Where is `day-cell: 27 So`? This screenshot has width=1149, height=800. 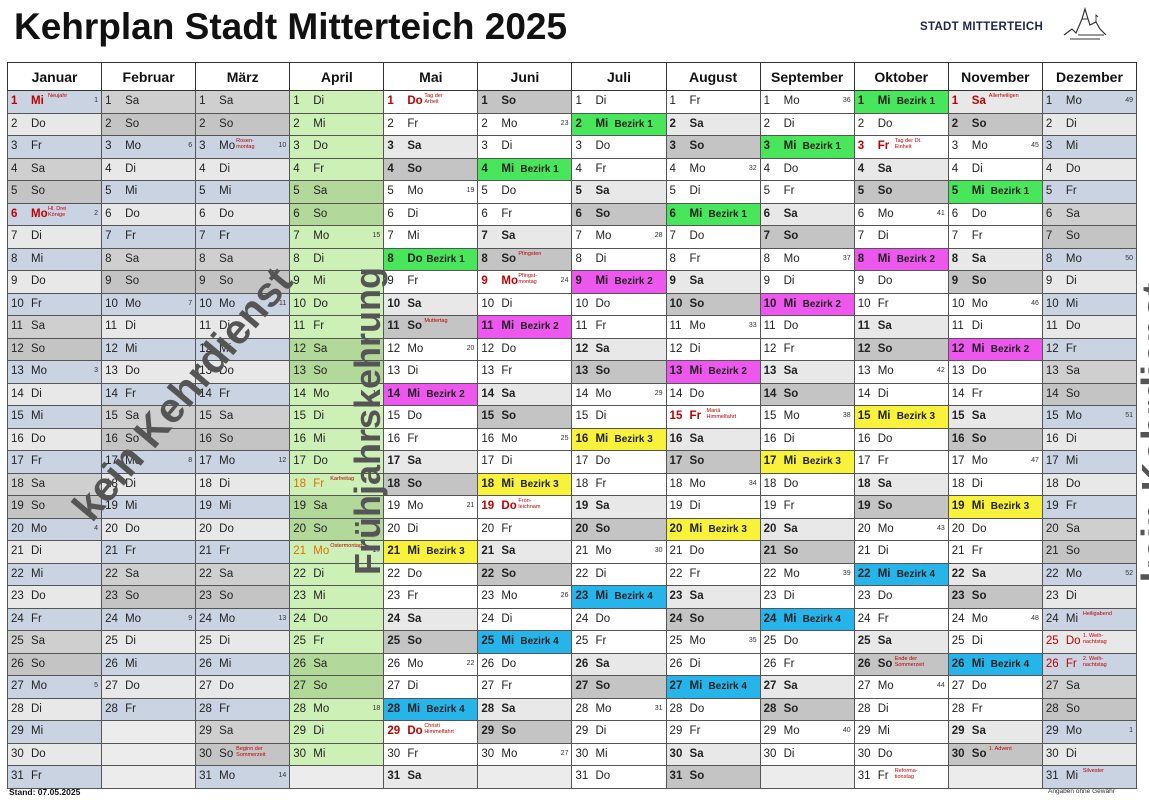 day-cell: 27 So is located at coordinates (619, 687).